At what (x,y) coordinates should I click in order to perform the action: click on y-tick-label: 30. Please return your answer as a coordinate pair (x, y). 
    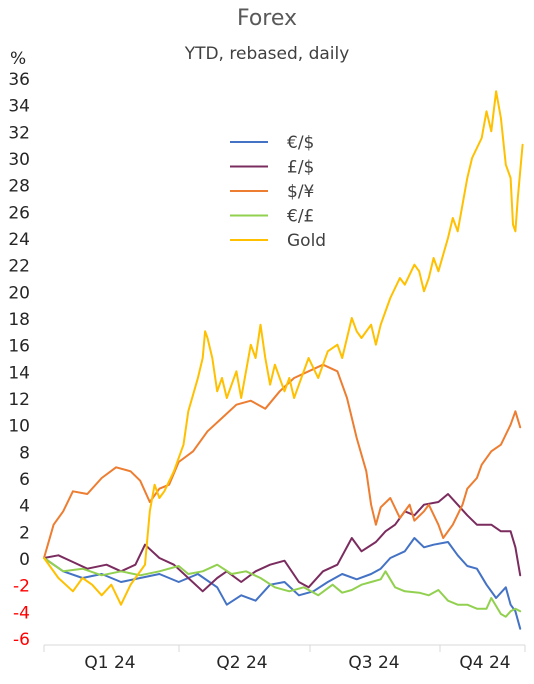
    Looking at the image, I should click on (19, 160).